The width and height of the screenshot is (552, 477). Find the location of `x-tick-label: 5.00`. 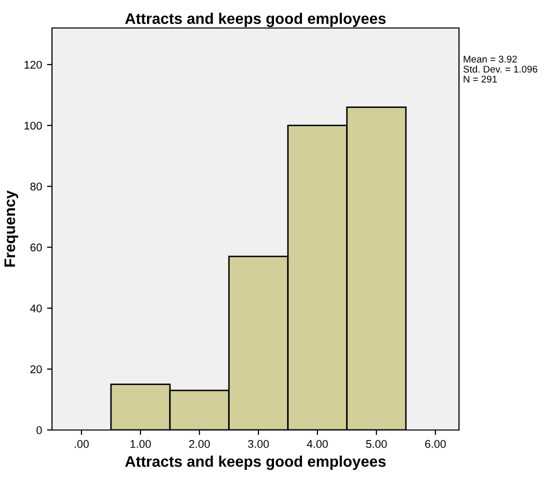

x-tick-label: 5.00 is located at coordinates (376, 444).